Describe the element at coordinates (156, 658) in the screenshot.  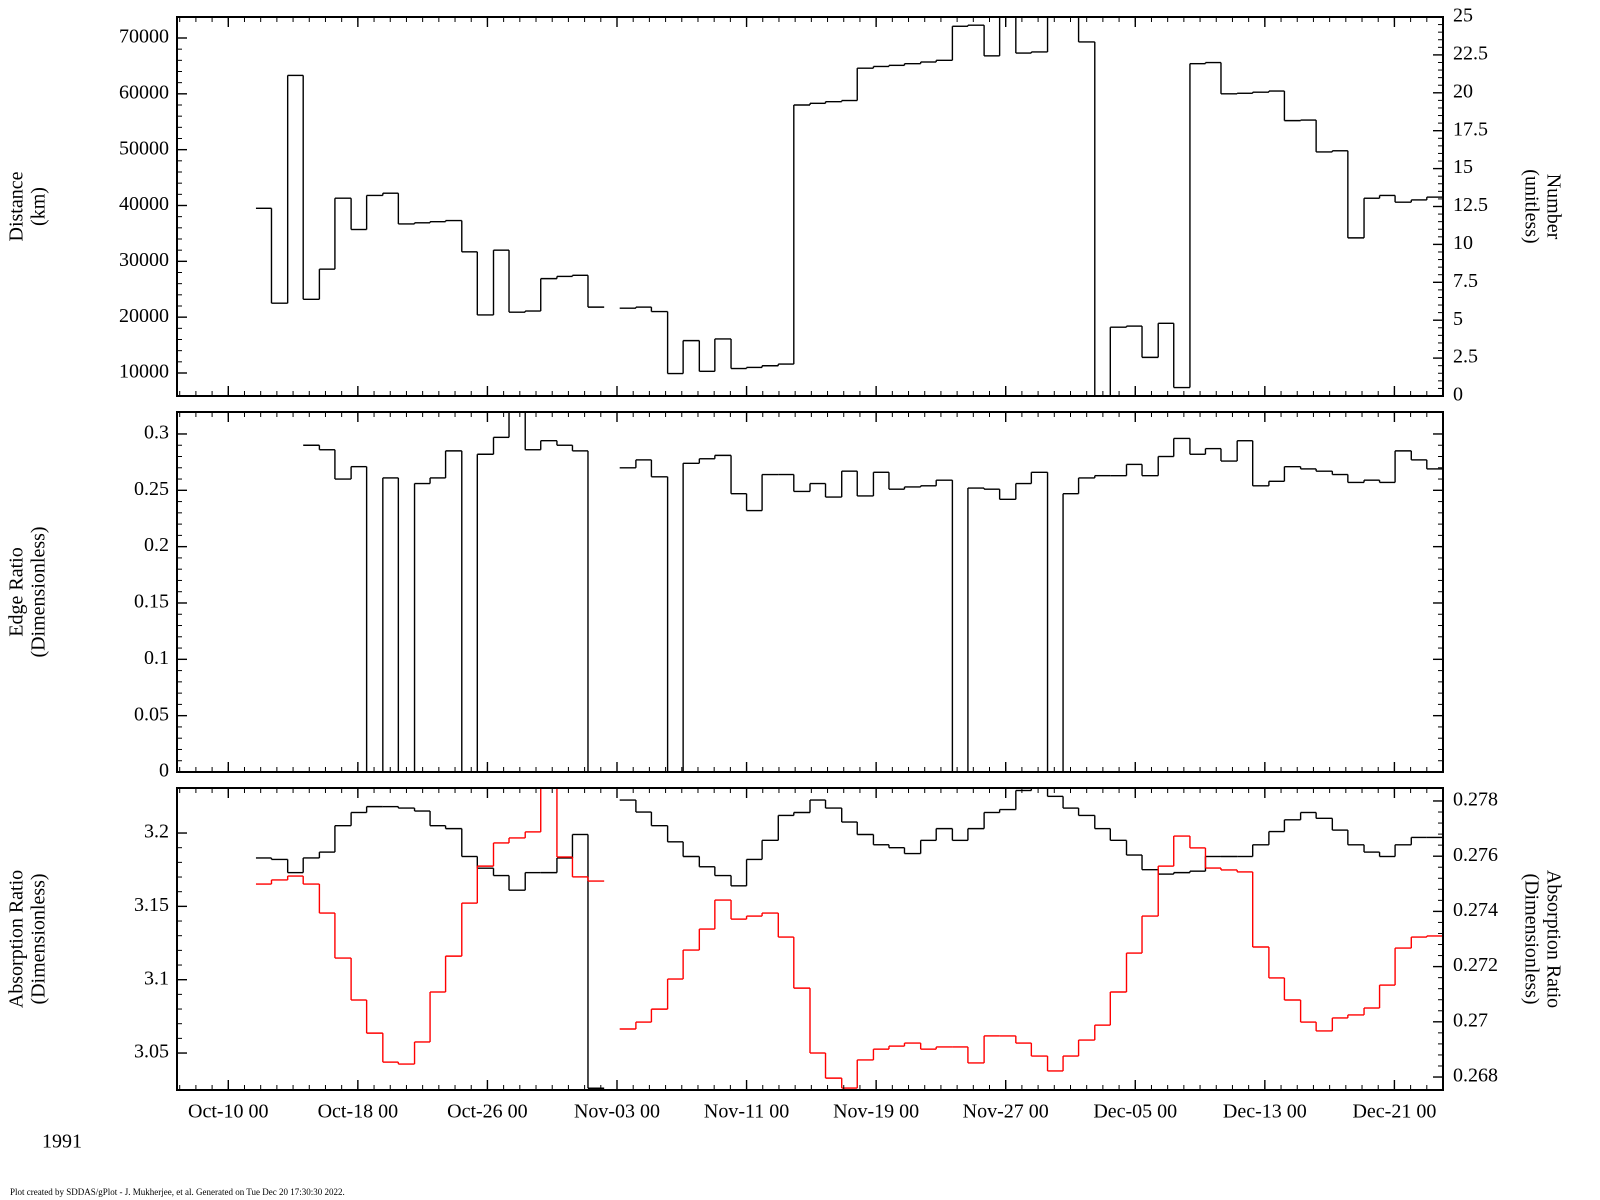
I see `y-tick-label: 0.1` at that location.